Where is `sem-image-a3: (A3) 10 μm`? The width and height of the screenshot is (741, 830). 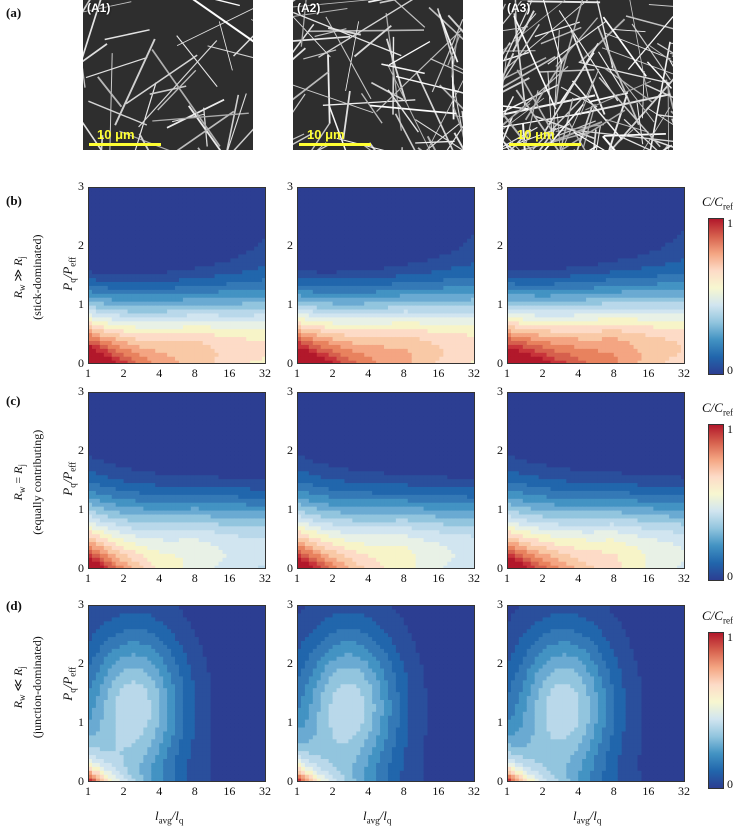
sem-image-a3: (A3) 10 μm is located at coordinates (588, 75).